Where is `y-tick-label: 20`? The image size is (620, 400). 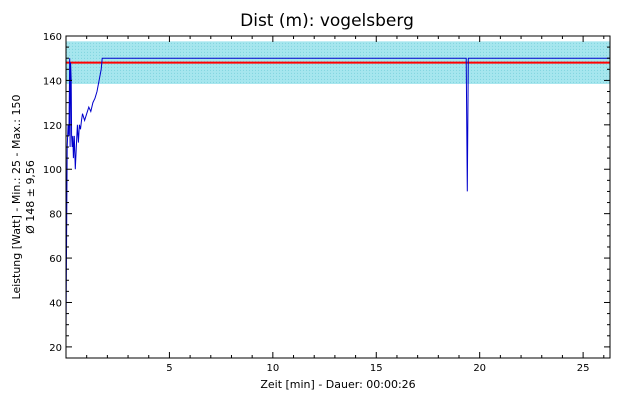
y-tick-label: 20 is located at coordinates (55, 348).